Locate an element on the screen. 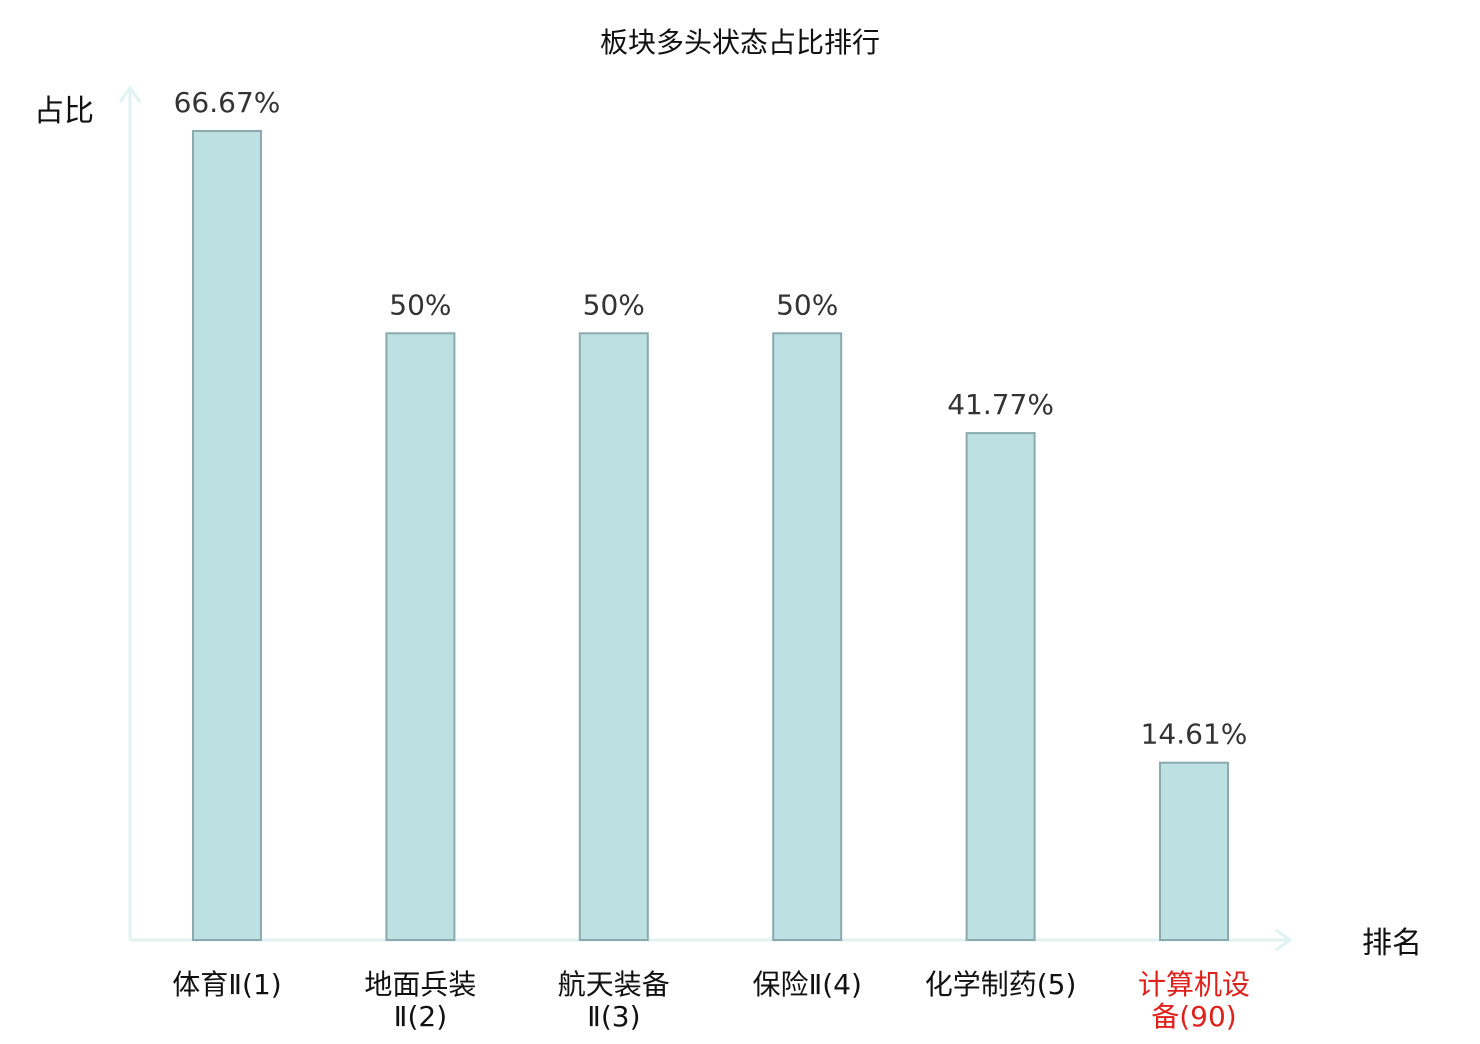 The height and width of the screenshot is (1044, 1480). x-axis-label: 排名 is located at coordinates (1392, 943).